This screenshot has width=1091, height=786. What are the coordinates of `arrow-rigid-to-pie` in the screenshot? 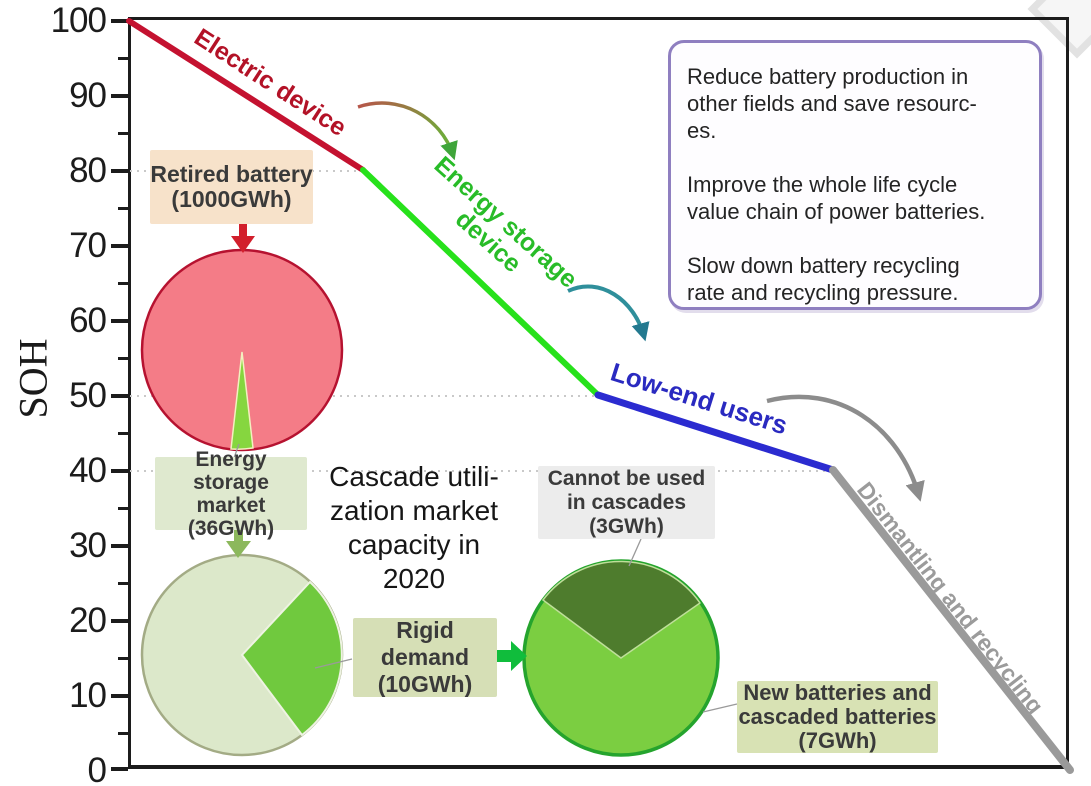 It's located at (512, 656).